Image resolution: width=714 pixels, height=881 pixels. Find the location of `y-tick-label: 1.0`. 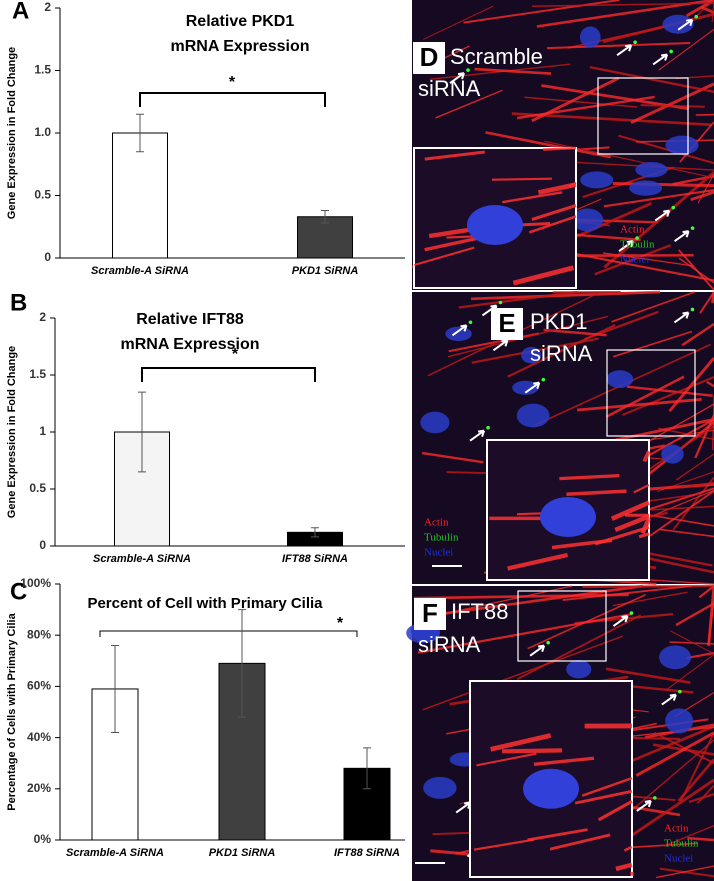

y-tick-label: 1.0 is located at coordinates (42, 132).